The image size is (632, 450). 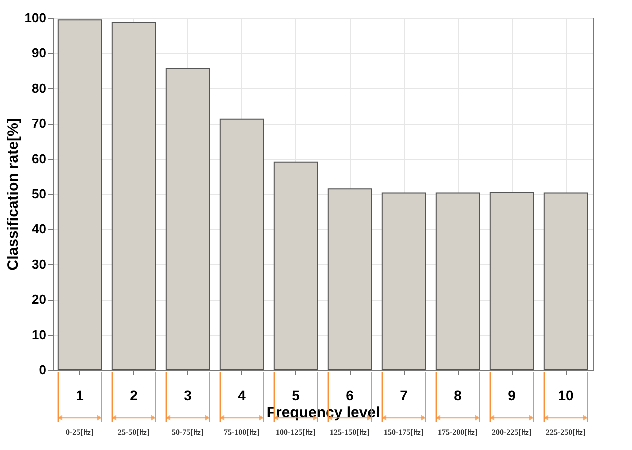 What do you see at coordinates (39, 334) in the screenshot?
I see `y-tick-label: 10` at bounding box center [39, 334].